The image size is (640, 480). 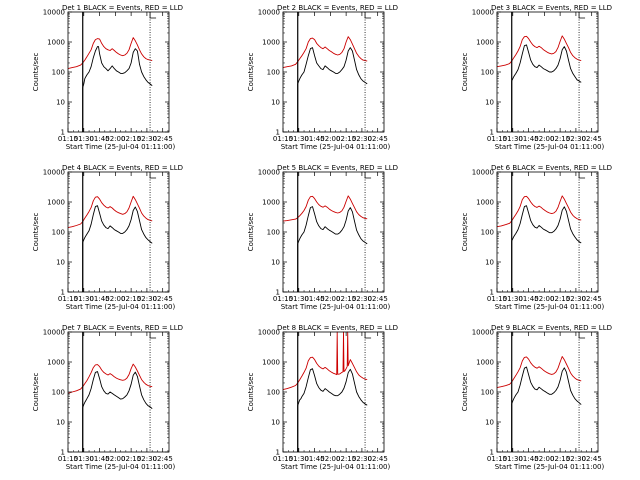 What do you see at coordinates (337, 8) in the screenshot?
I see `panel-title: Det 2 BLACK = Events, RED = LLD` at bounding box center [337, 8].